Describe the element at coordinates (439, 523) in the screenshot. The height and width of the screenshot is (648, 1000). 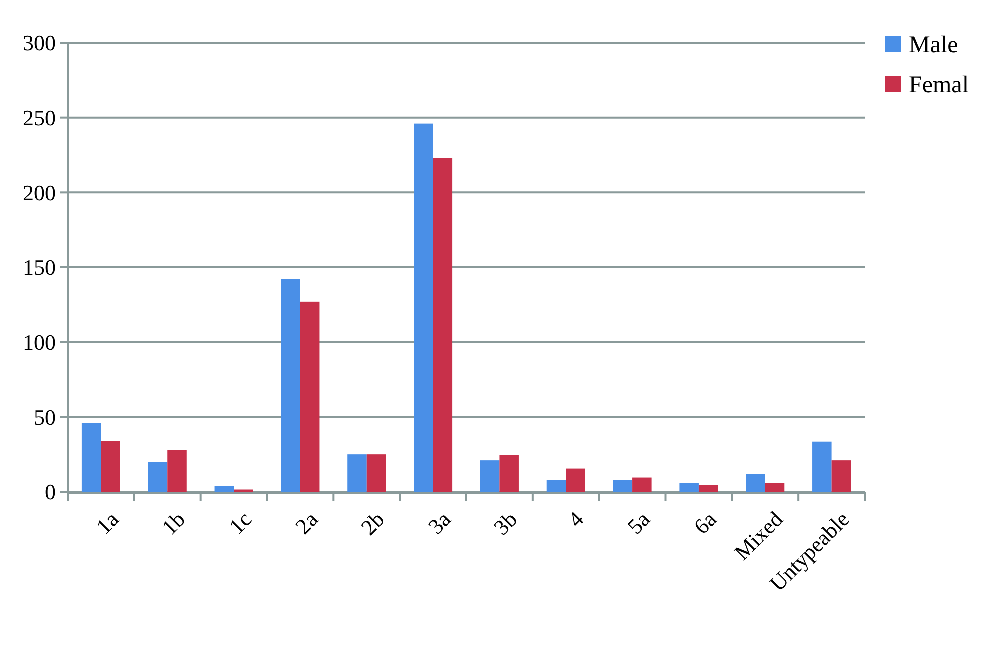
I see `x-tick-label: 3a` at that location.